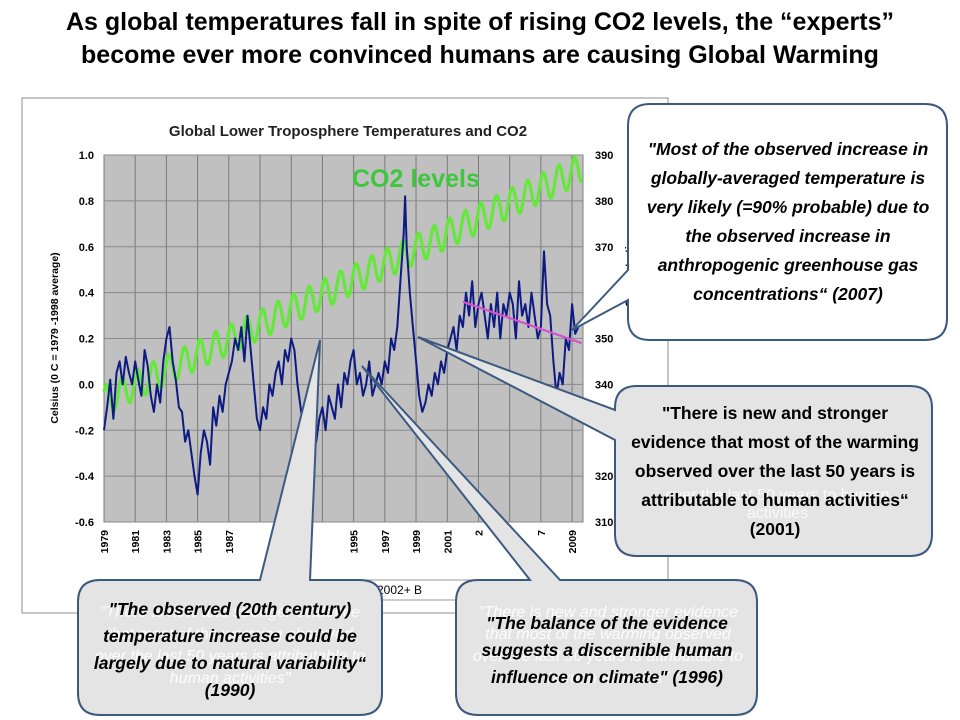 Image resolution: width=960 pixels, height=720 pixels. What do you see at coordinates (479, 533) in the screenshot?
I see `x-tick-label: 2` at bounding box center [479, 533].